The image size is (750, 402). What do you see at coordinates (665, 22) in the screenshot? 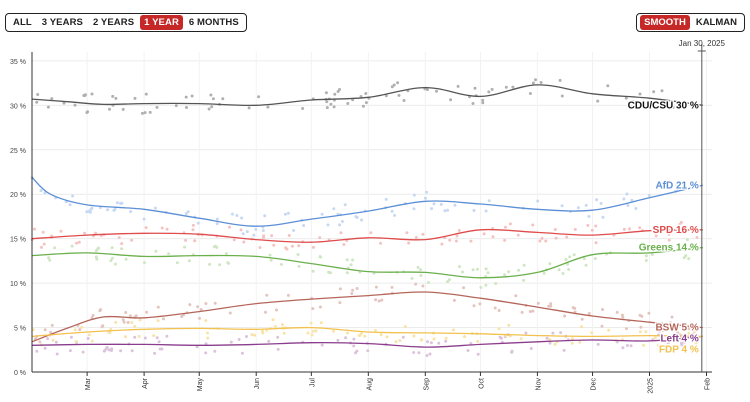
I see `smooth-button: SMOOTH` at bounding box center [665, 22].